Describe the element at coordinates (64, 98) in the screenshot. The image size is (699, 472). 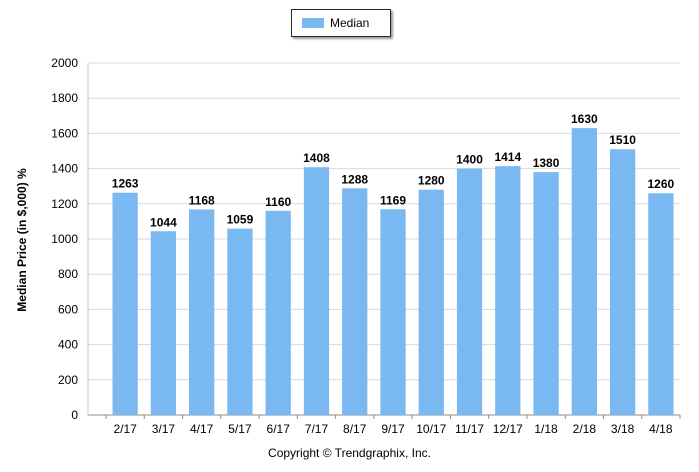
I see `y-tick-label: 1800` at that location.